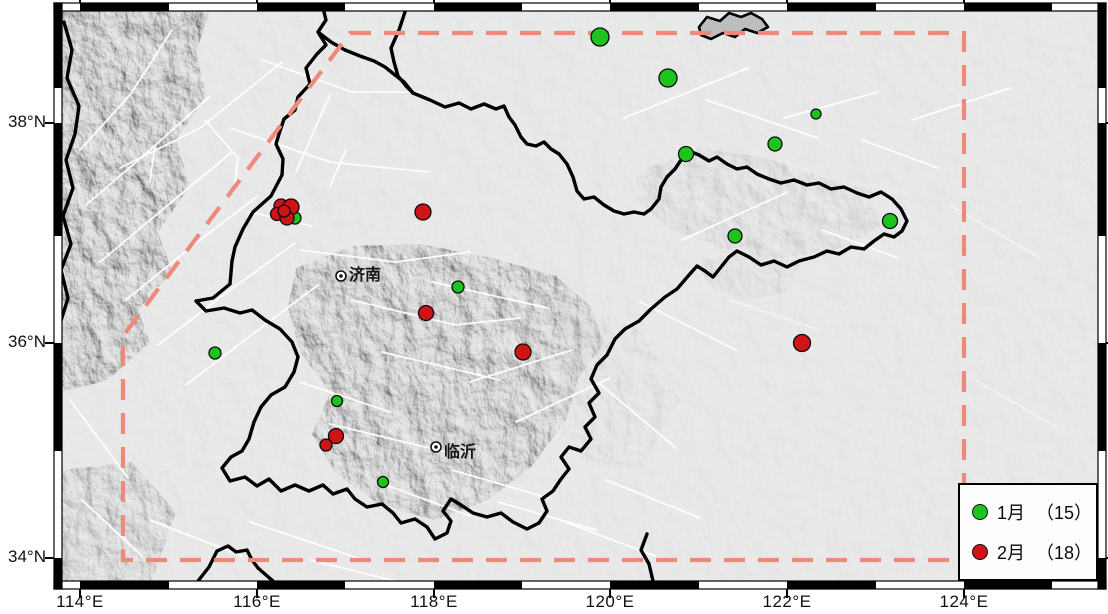 The image size is (1108, 614). I want to click on city-marker-linyi, so click(436, 447).